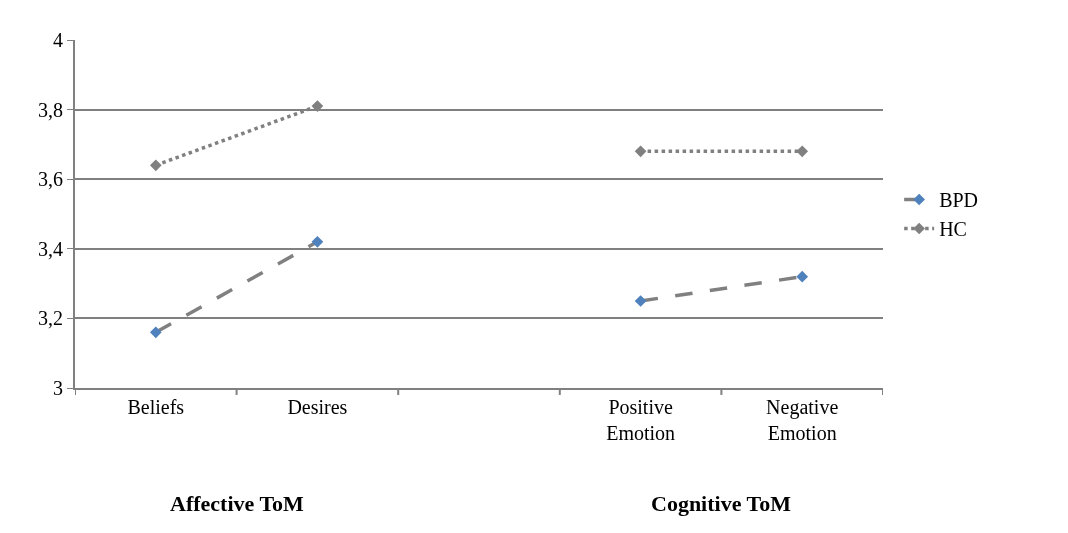 This screenshot has width=1068, height=533. Describe the element at coordinates (50, 179) in the screenshot. I see `y-tick-label: 3,6` at that location.